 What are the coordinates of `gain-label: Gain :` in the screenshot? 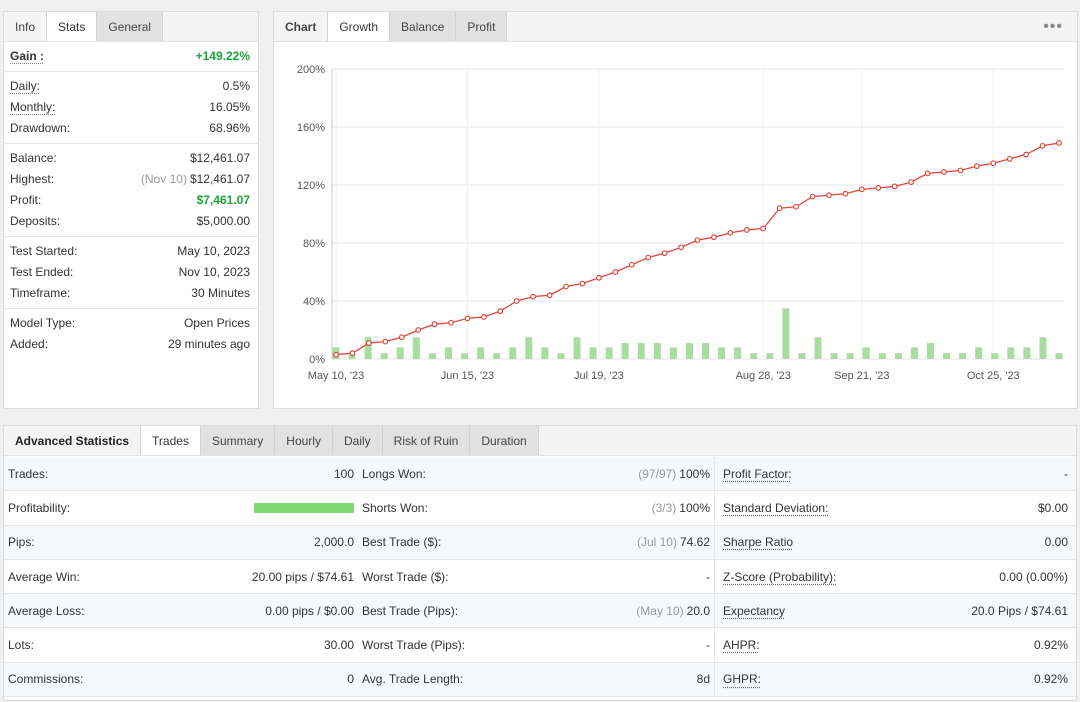 It's located at (27, 56).